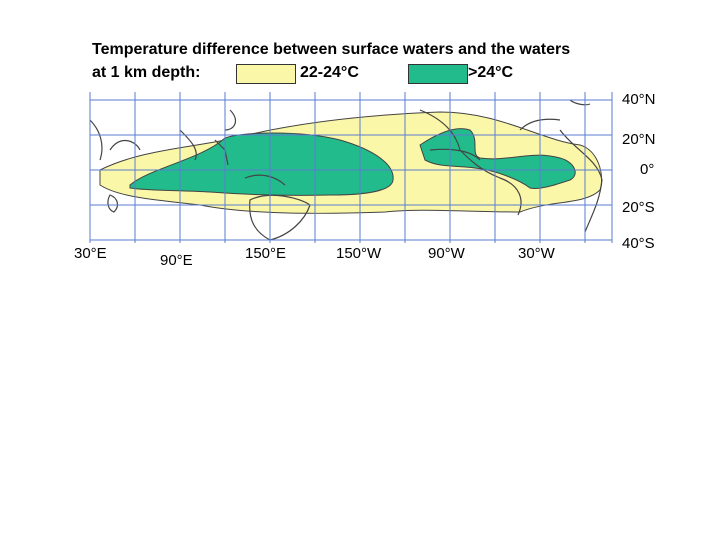  I want to click on lon-label-30w: 30°W, so click(536, 253).